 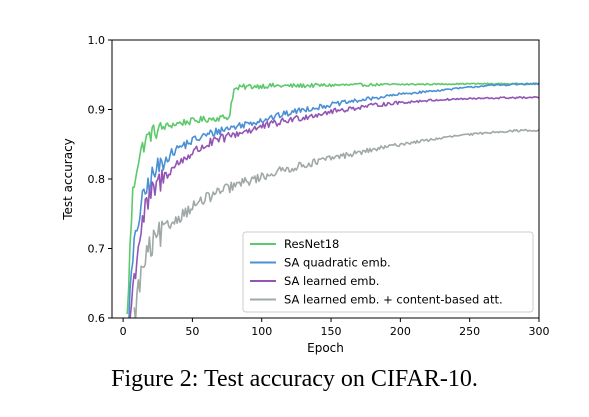 What do you see at coordinates (192, 331) in the screenshot?
I see `x-tick-label: 50` at bounding box center [192, 331].